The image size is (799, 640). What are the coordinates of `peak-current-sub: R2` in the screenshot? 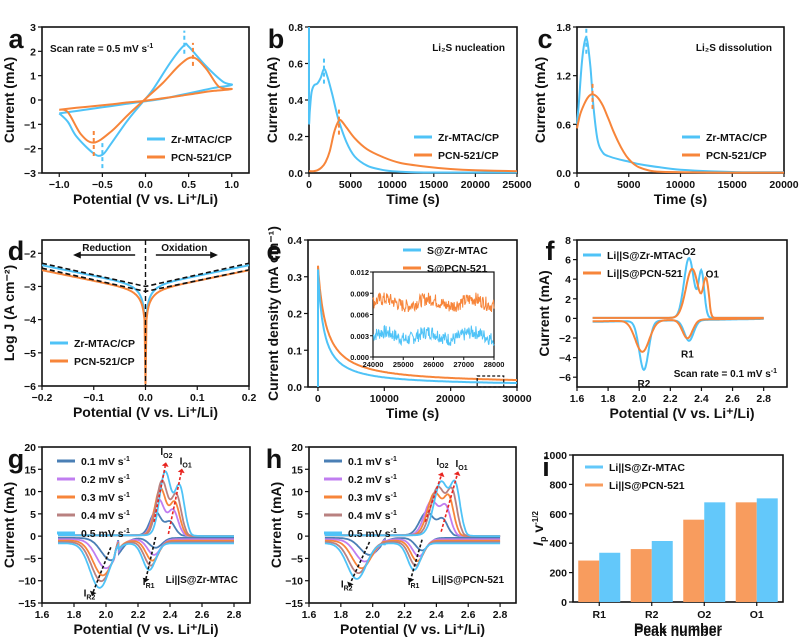 It's located at (348, 588).